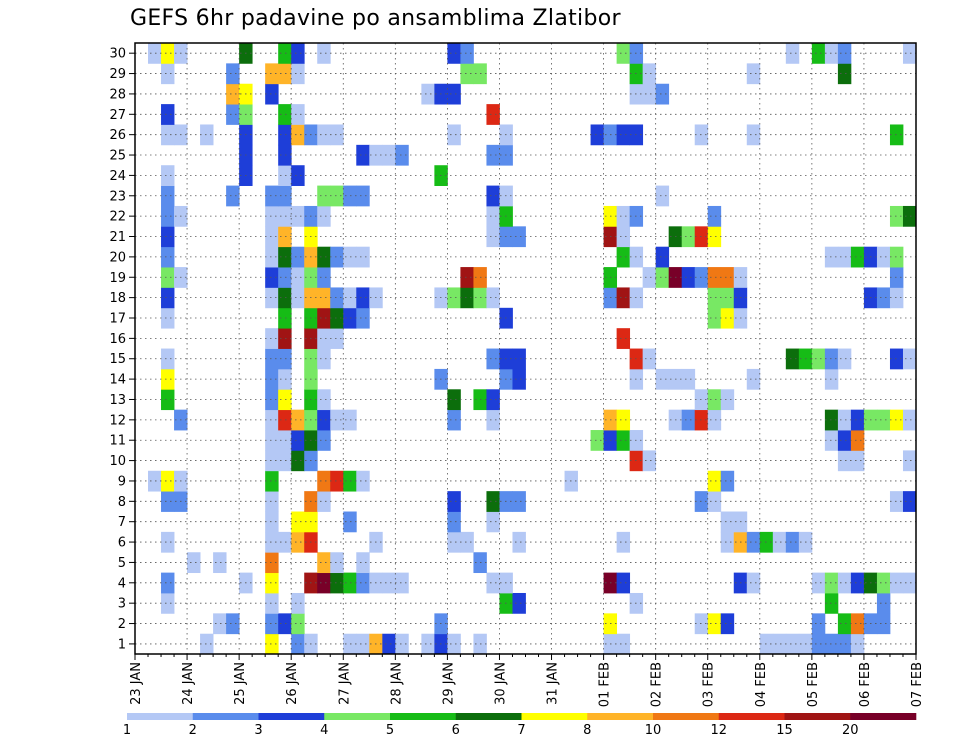  What do you see at coordinates (117, 115) in the screenshot?
I see `y-tick-label: 27` at bounding box center [117, 115].